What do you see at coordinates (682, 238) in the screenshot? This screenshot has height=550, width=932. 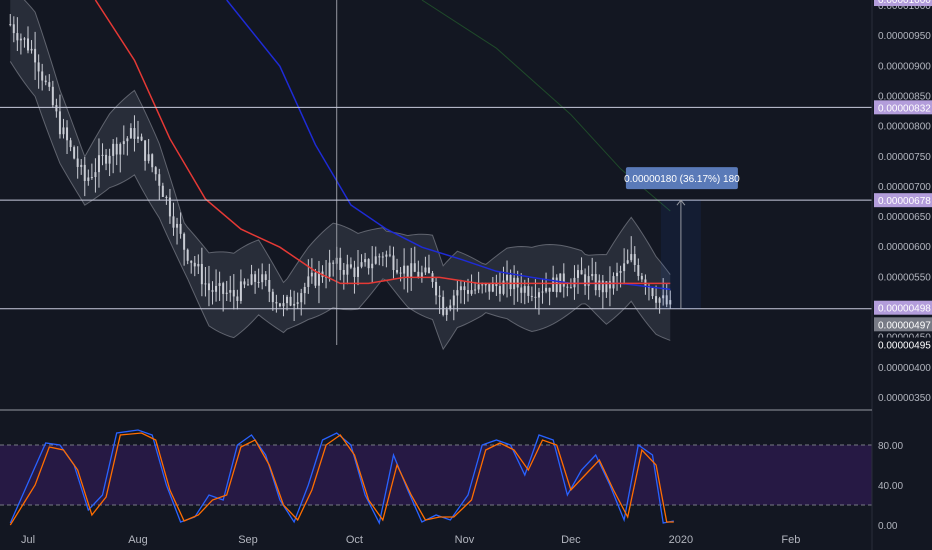 I see `measure-tool: 0.00000180 (36.17%) 180` at bounding box center [682, 238].